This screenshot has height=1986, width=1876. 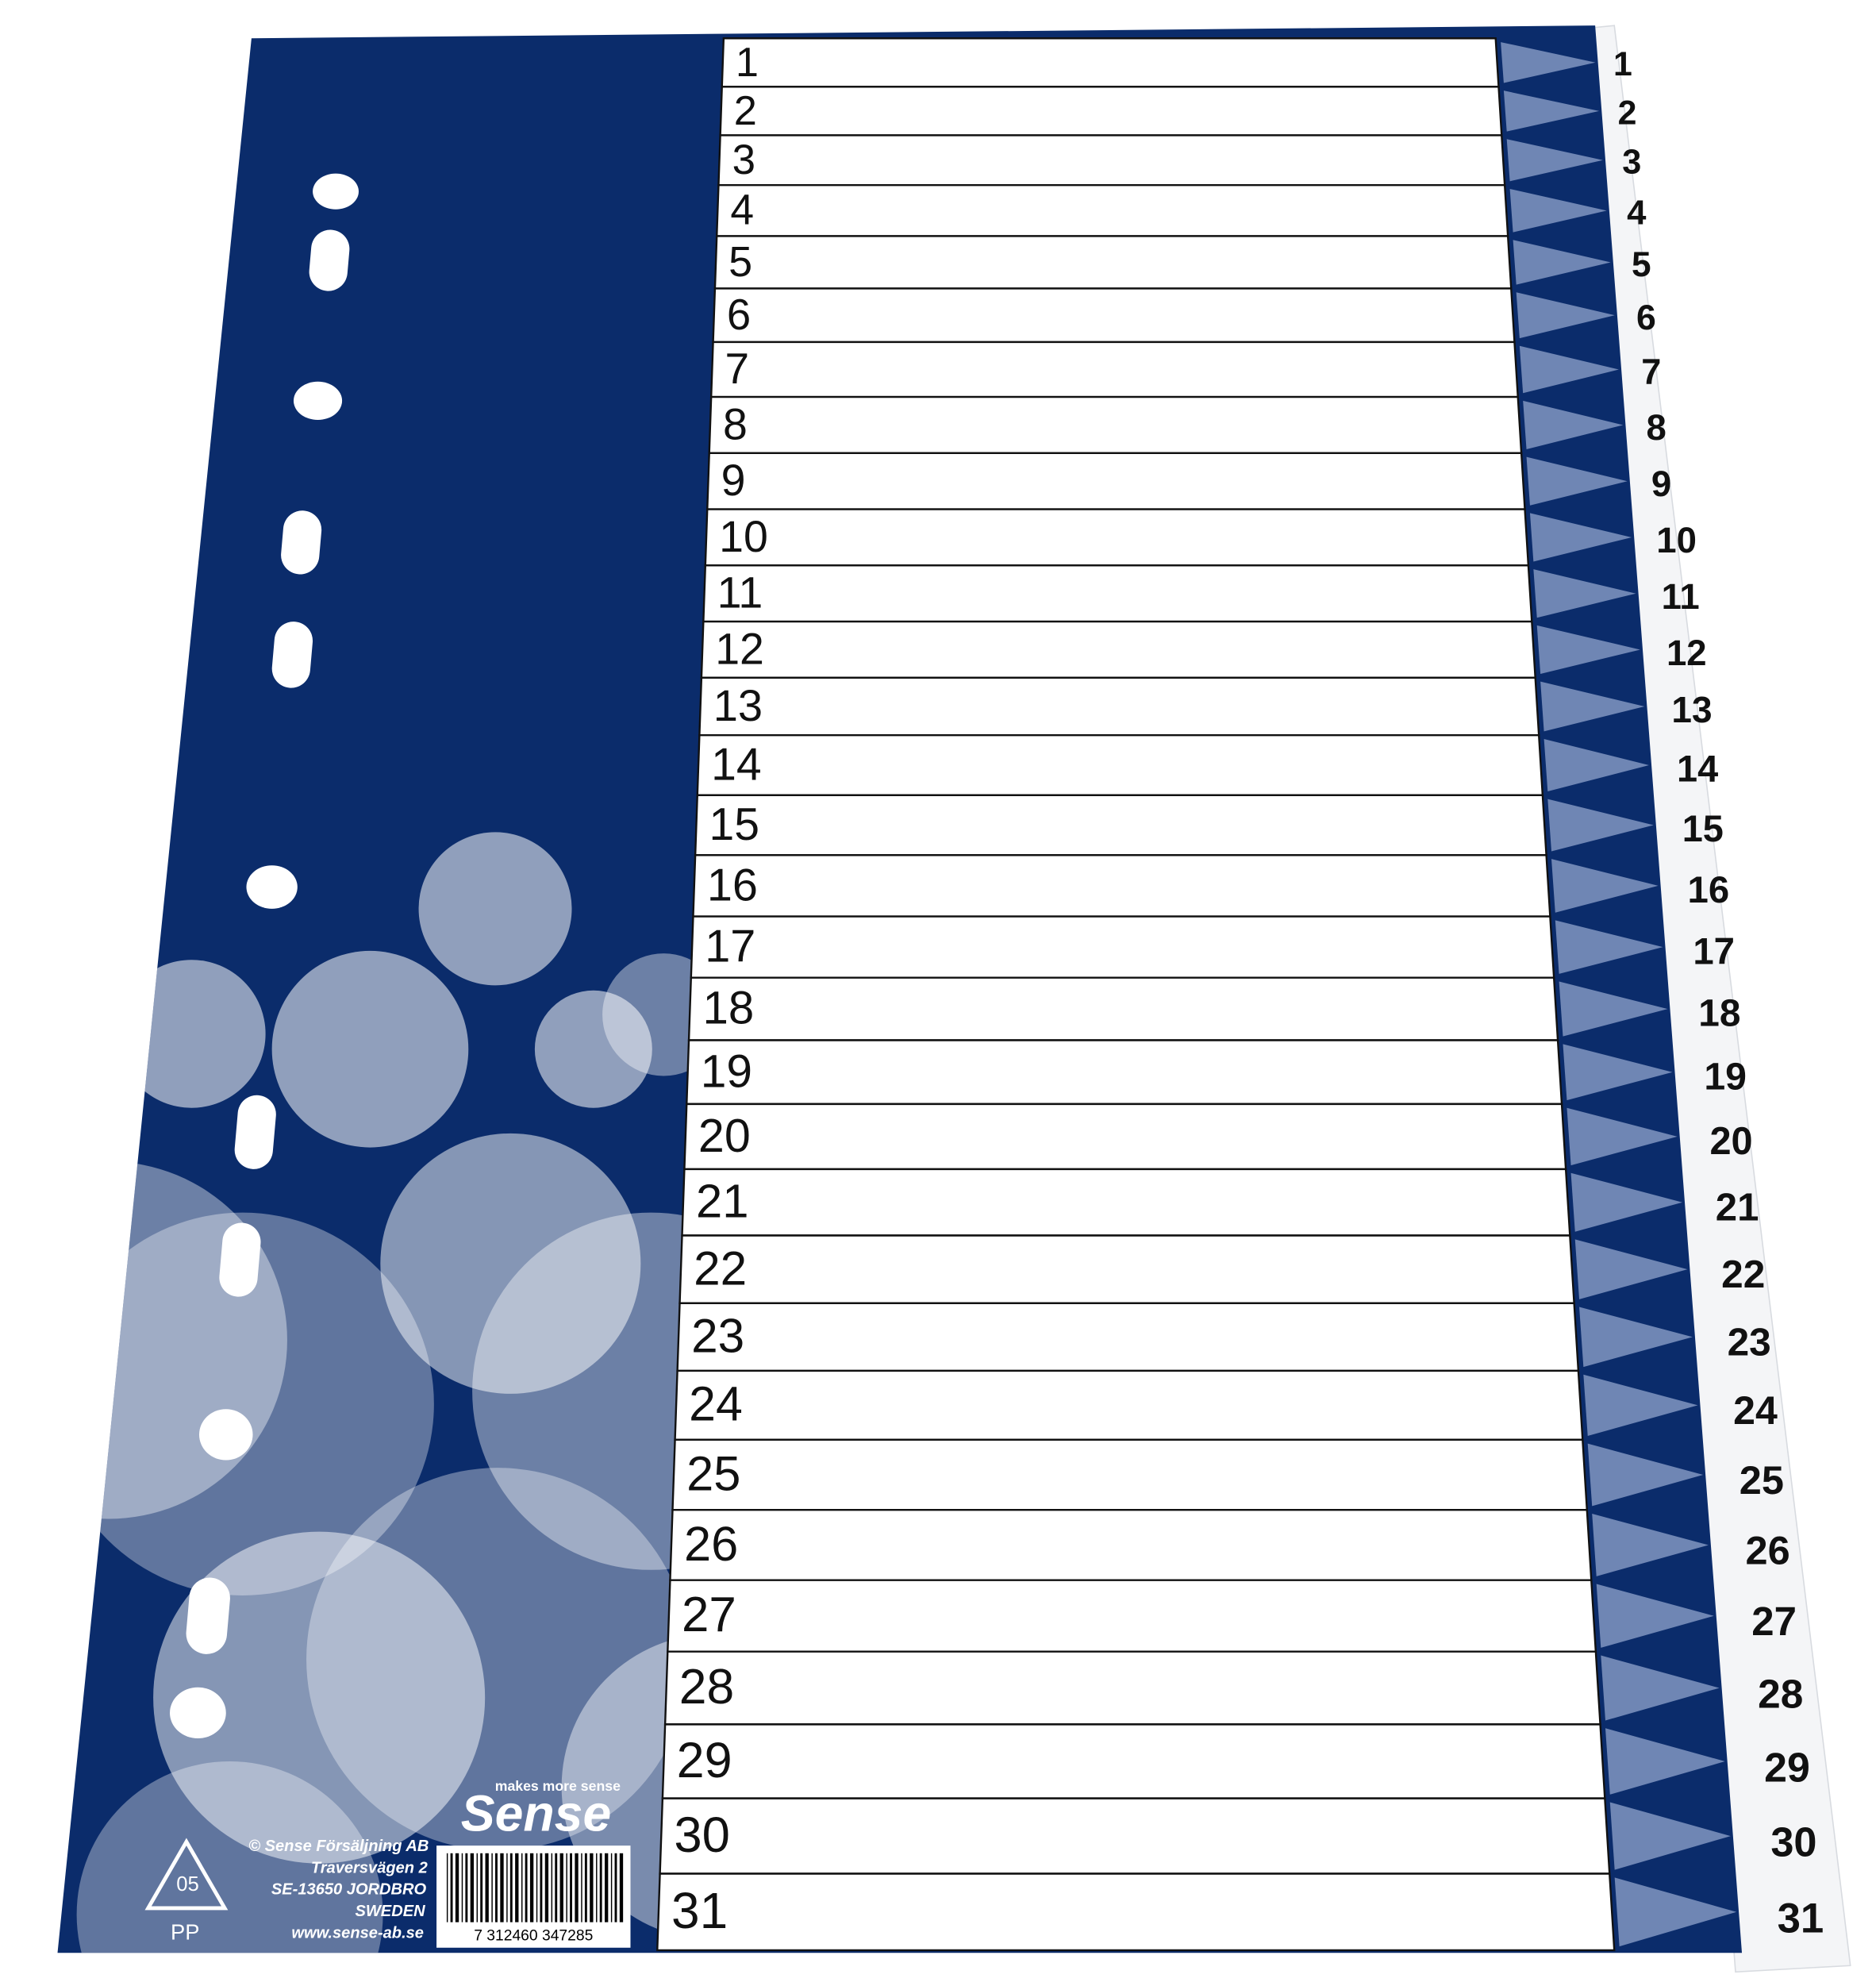 I want to click on recycle-symbol, so click(x=186, y=1874).